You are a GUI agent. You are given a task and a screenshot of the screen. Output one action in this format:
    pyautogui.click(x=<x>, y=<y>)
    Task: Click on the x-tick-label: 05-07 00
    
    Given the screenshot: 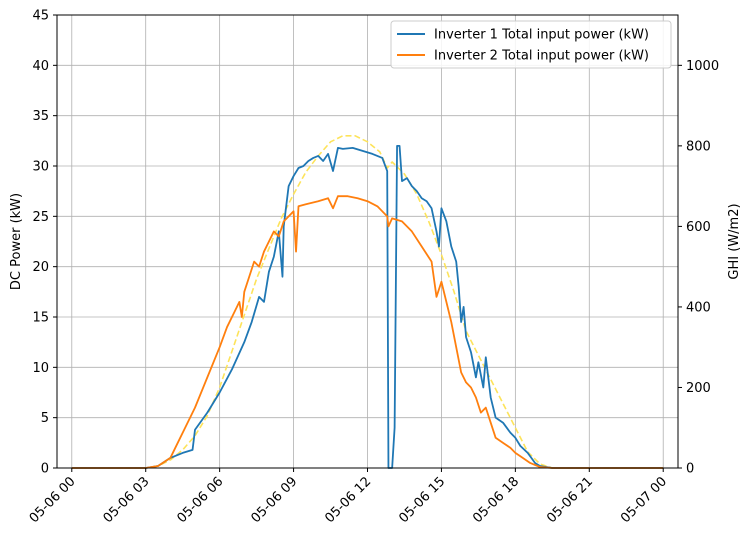 What is the action you would take?
    pyautogui.click(x=644, y=500)
    